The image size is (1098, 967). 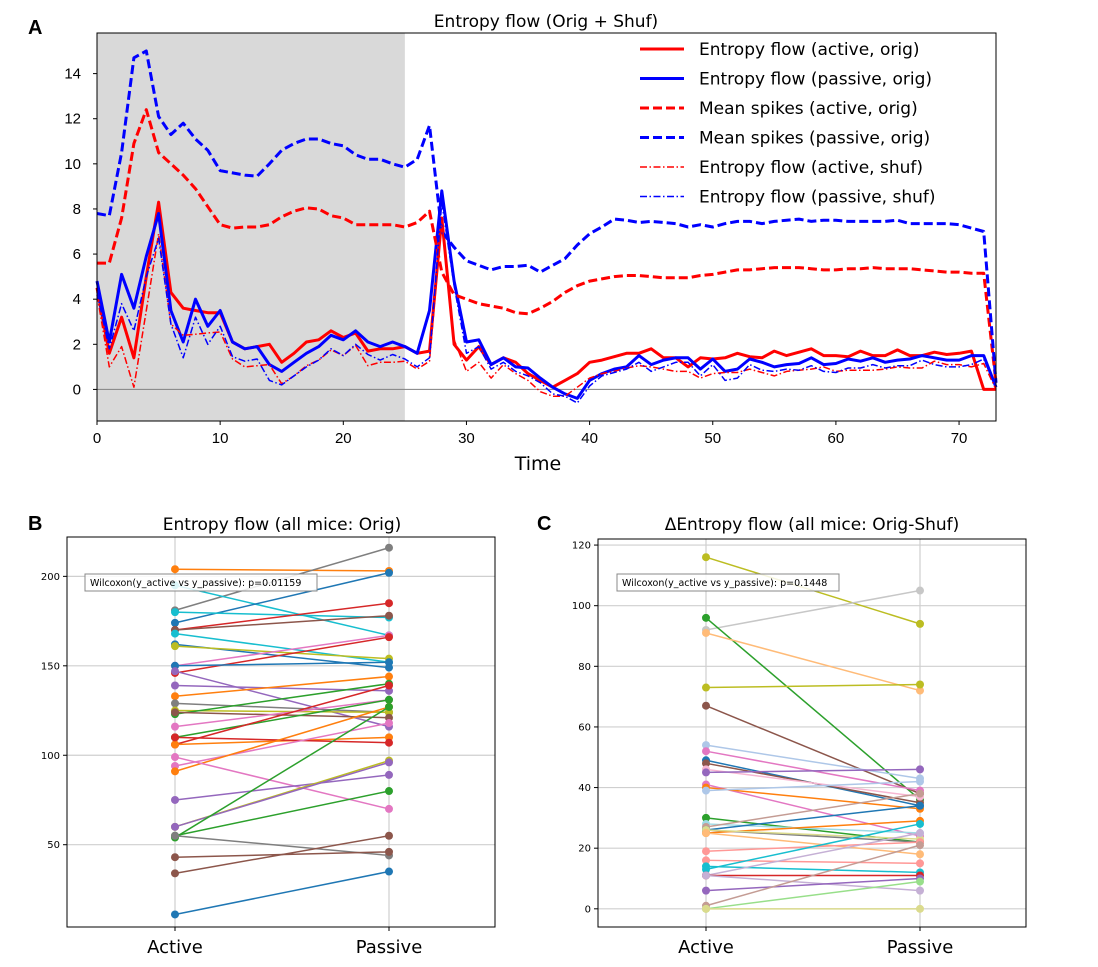 I want to click on panel-a-x-tick-label: 20, so click(x=343, y=438).